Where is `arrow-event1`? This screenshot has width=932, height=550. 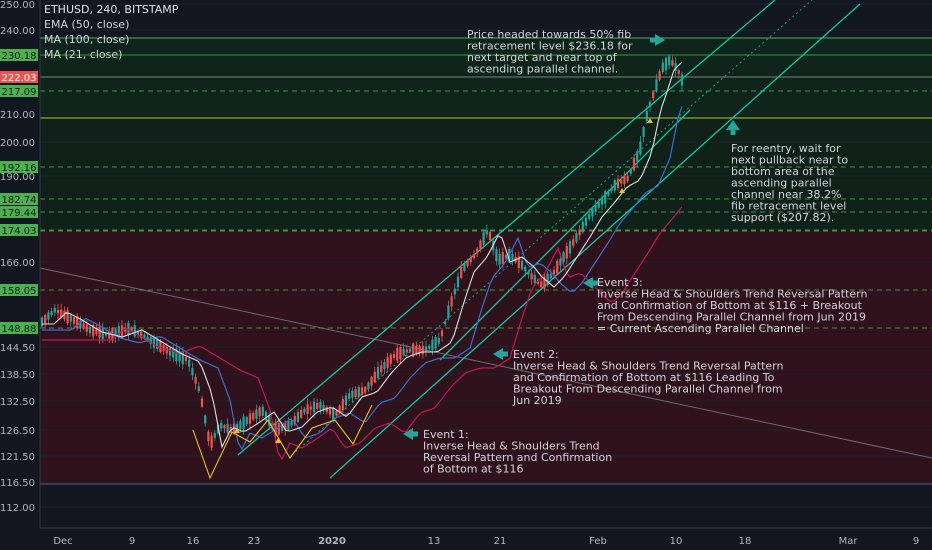
arrow-event1 is located at coordinates (408, 434).